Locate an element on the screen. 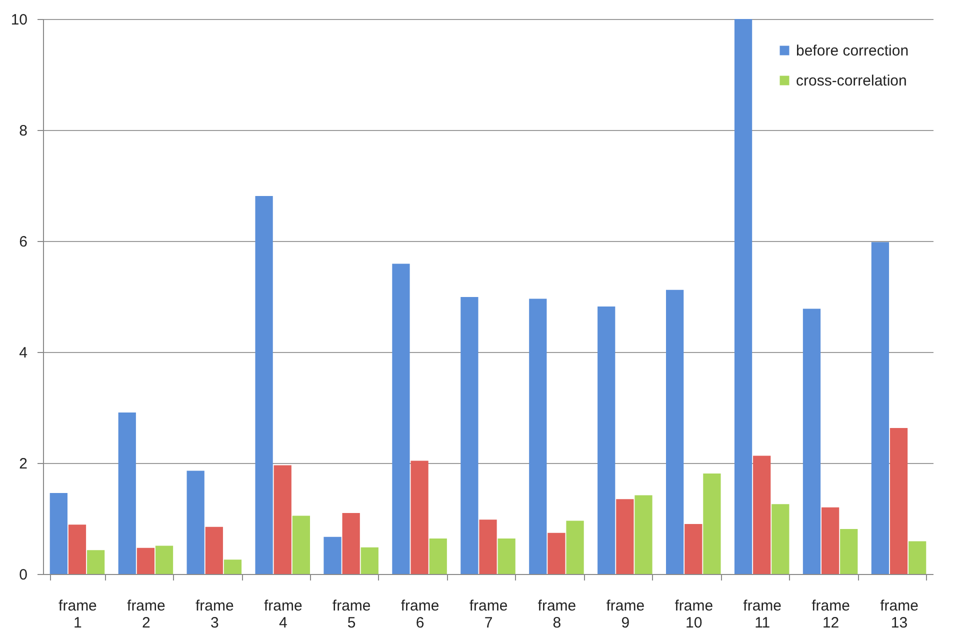 This screenshot has width=978, height=643. x-tick-label: frame 1 is located at coordinates (77, 615).